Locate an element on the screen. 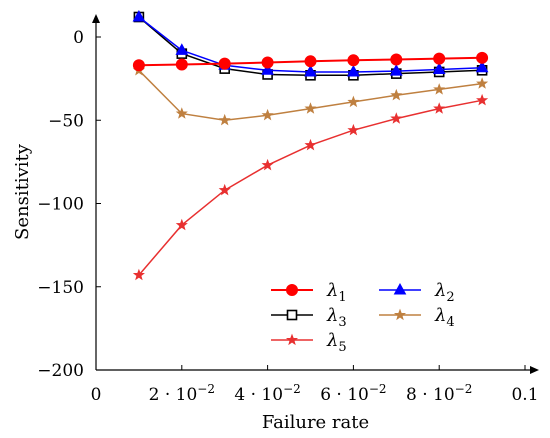 The image size is (550, 438). x-tick-label-base: 4 · 10 is located at coordinates (258, 395).